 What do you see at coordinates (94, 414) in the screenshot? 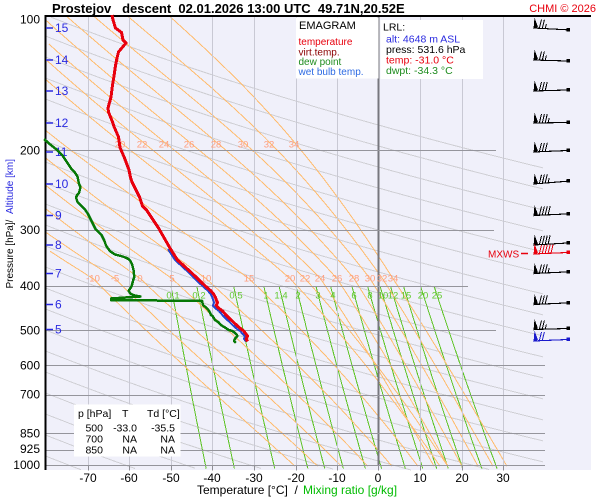
I see `svg-text: p [hPa]` at bounding box center [94, 414].